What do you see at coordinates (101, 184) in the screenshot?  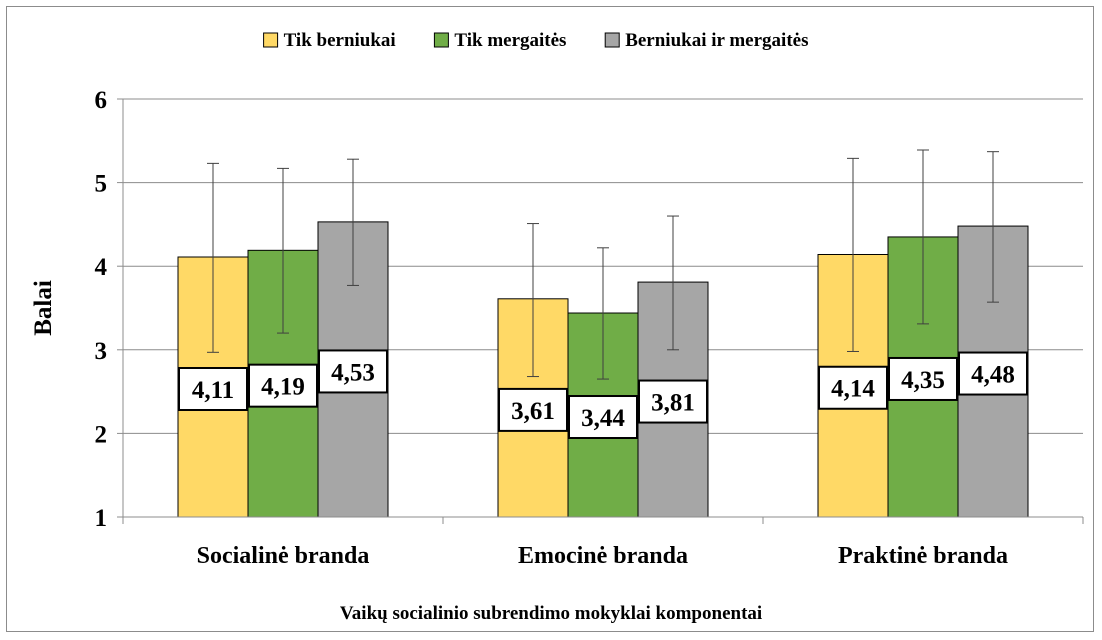 I see `y-tick-label: 5` at bounding box center [101, 184].